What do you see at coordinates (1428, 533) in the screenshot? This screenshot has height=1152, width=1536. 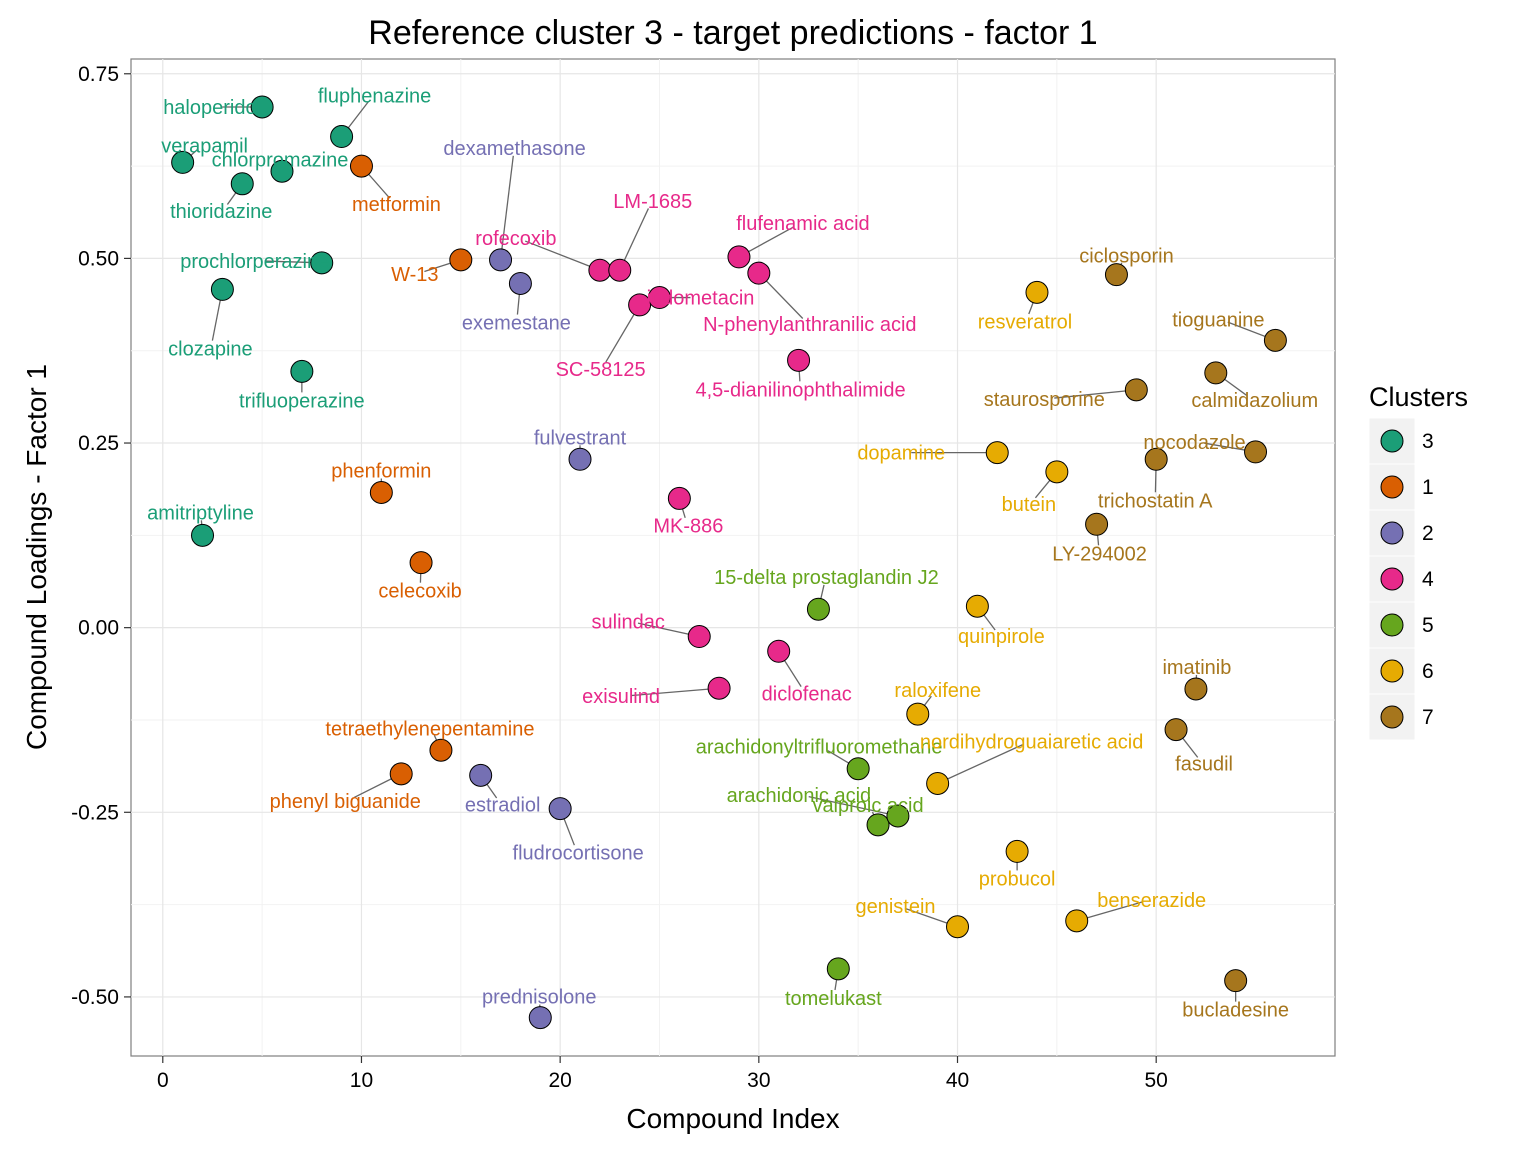 I see `legend-label: 2` at bounding box center [1428, 533].